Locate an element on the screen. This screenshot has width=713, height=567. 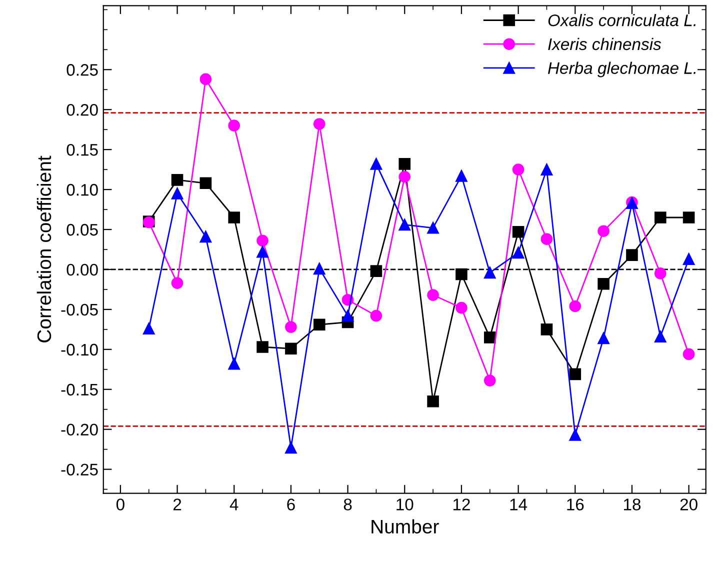
x-tick-label: 18 is located at coordinates (632, 504).